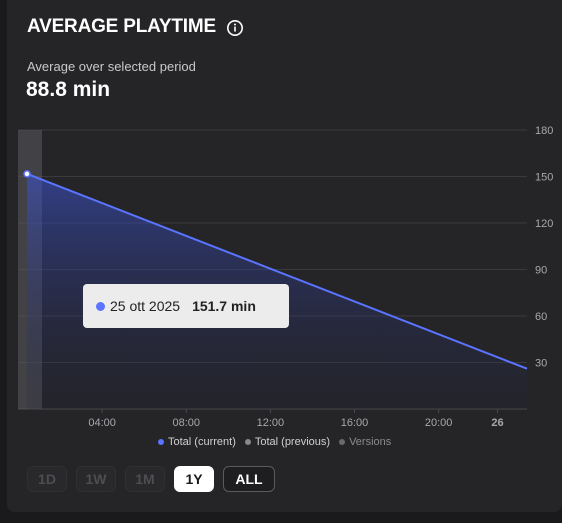 The height and width of the screenshot is (523, 562). I want to click on legend-item-total-current: Total (current), so click(197, 442).